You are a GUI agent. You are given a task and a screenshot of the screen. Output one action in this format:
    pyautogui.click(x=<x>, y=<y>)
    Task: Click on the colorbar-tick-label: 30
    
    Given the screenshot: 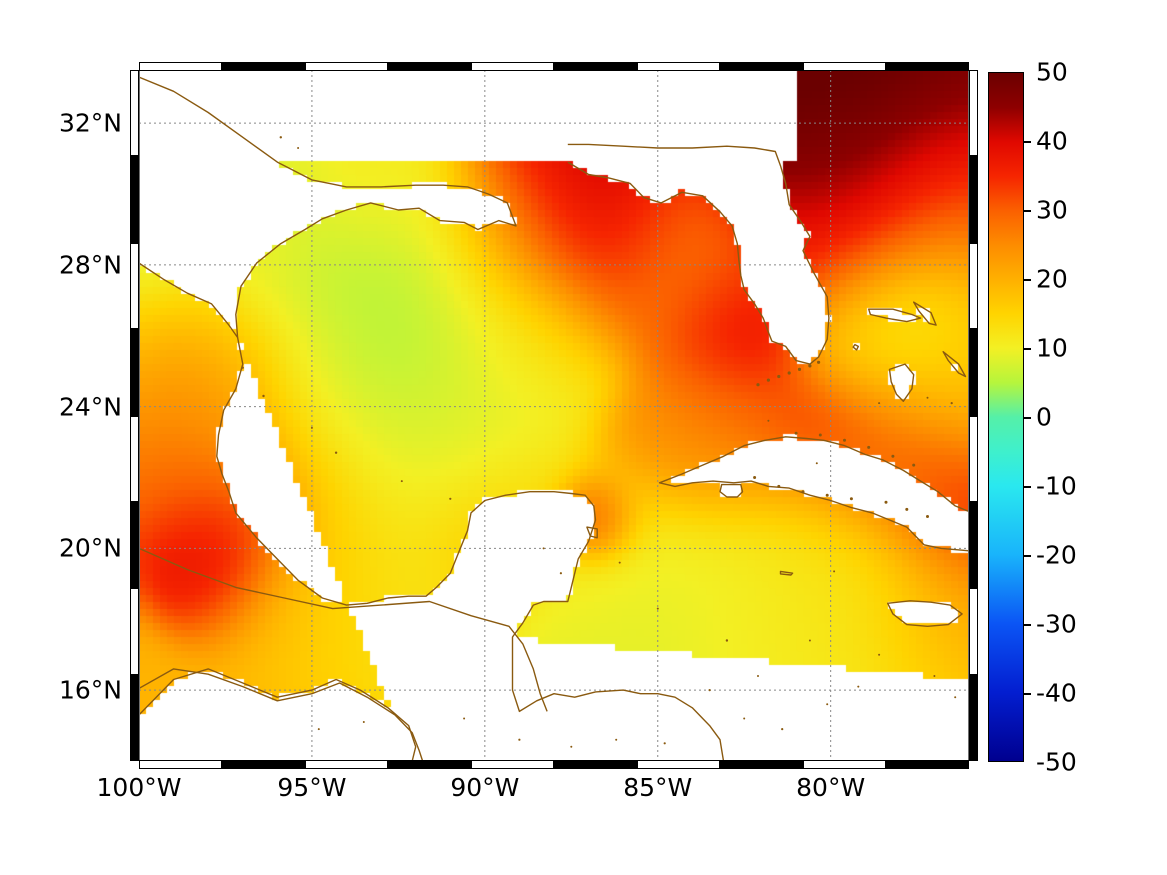 What is the action you would take?
    pyautogui.click(x=1052, y=210)
    